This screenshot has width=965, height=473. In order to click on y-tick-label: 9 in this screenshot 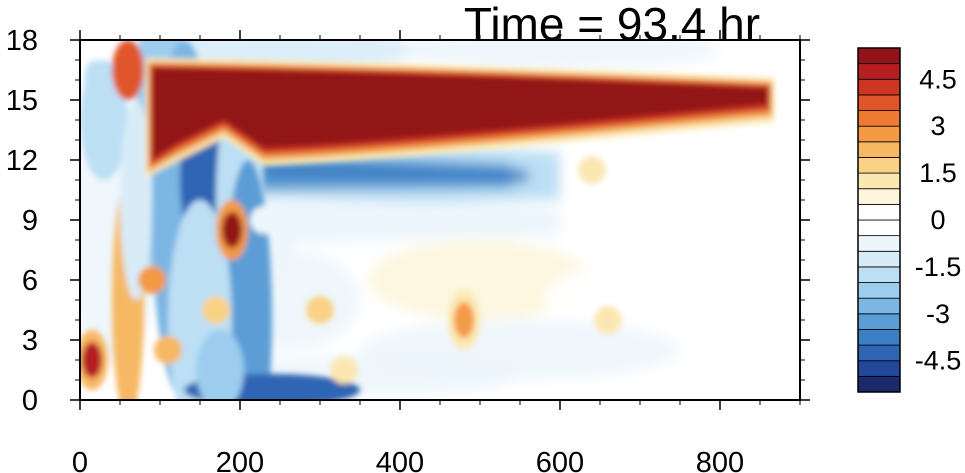, I will do `click(30, 221)`.